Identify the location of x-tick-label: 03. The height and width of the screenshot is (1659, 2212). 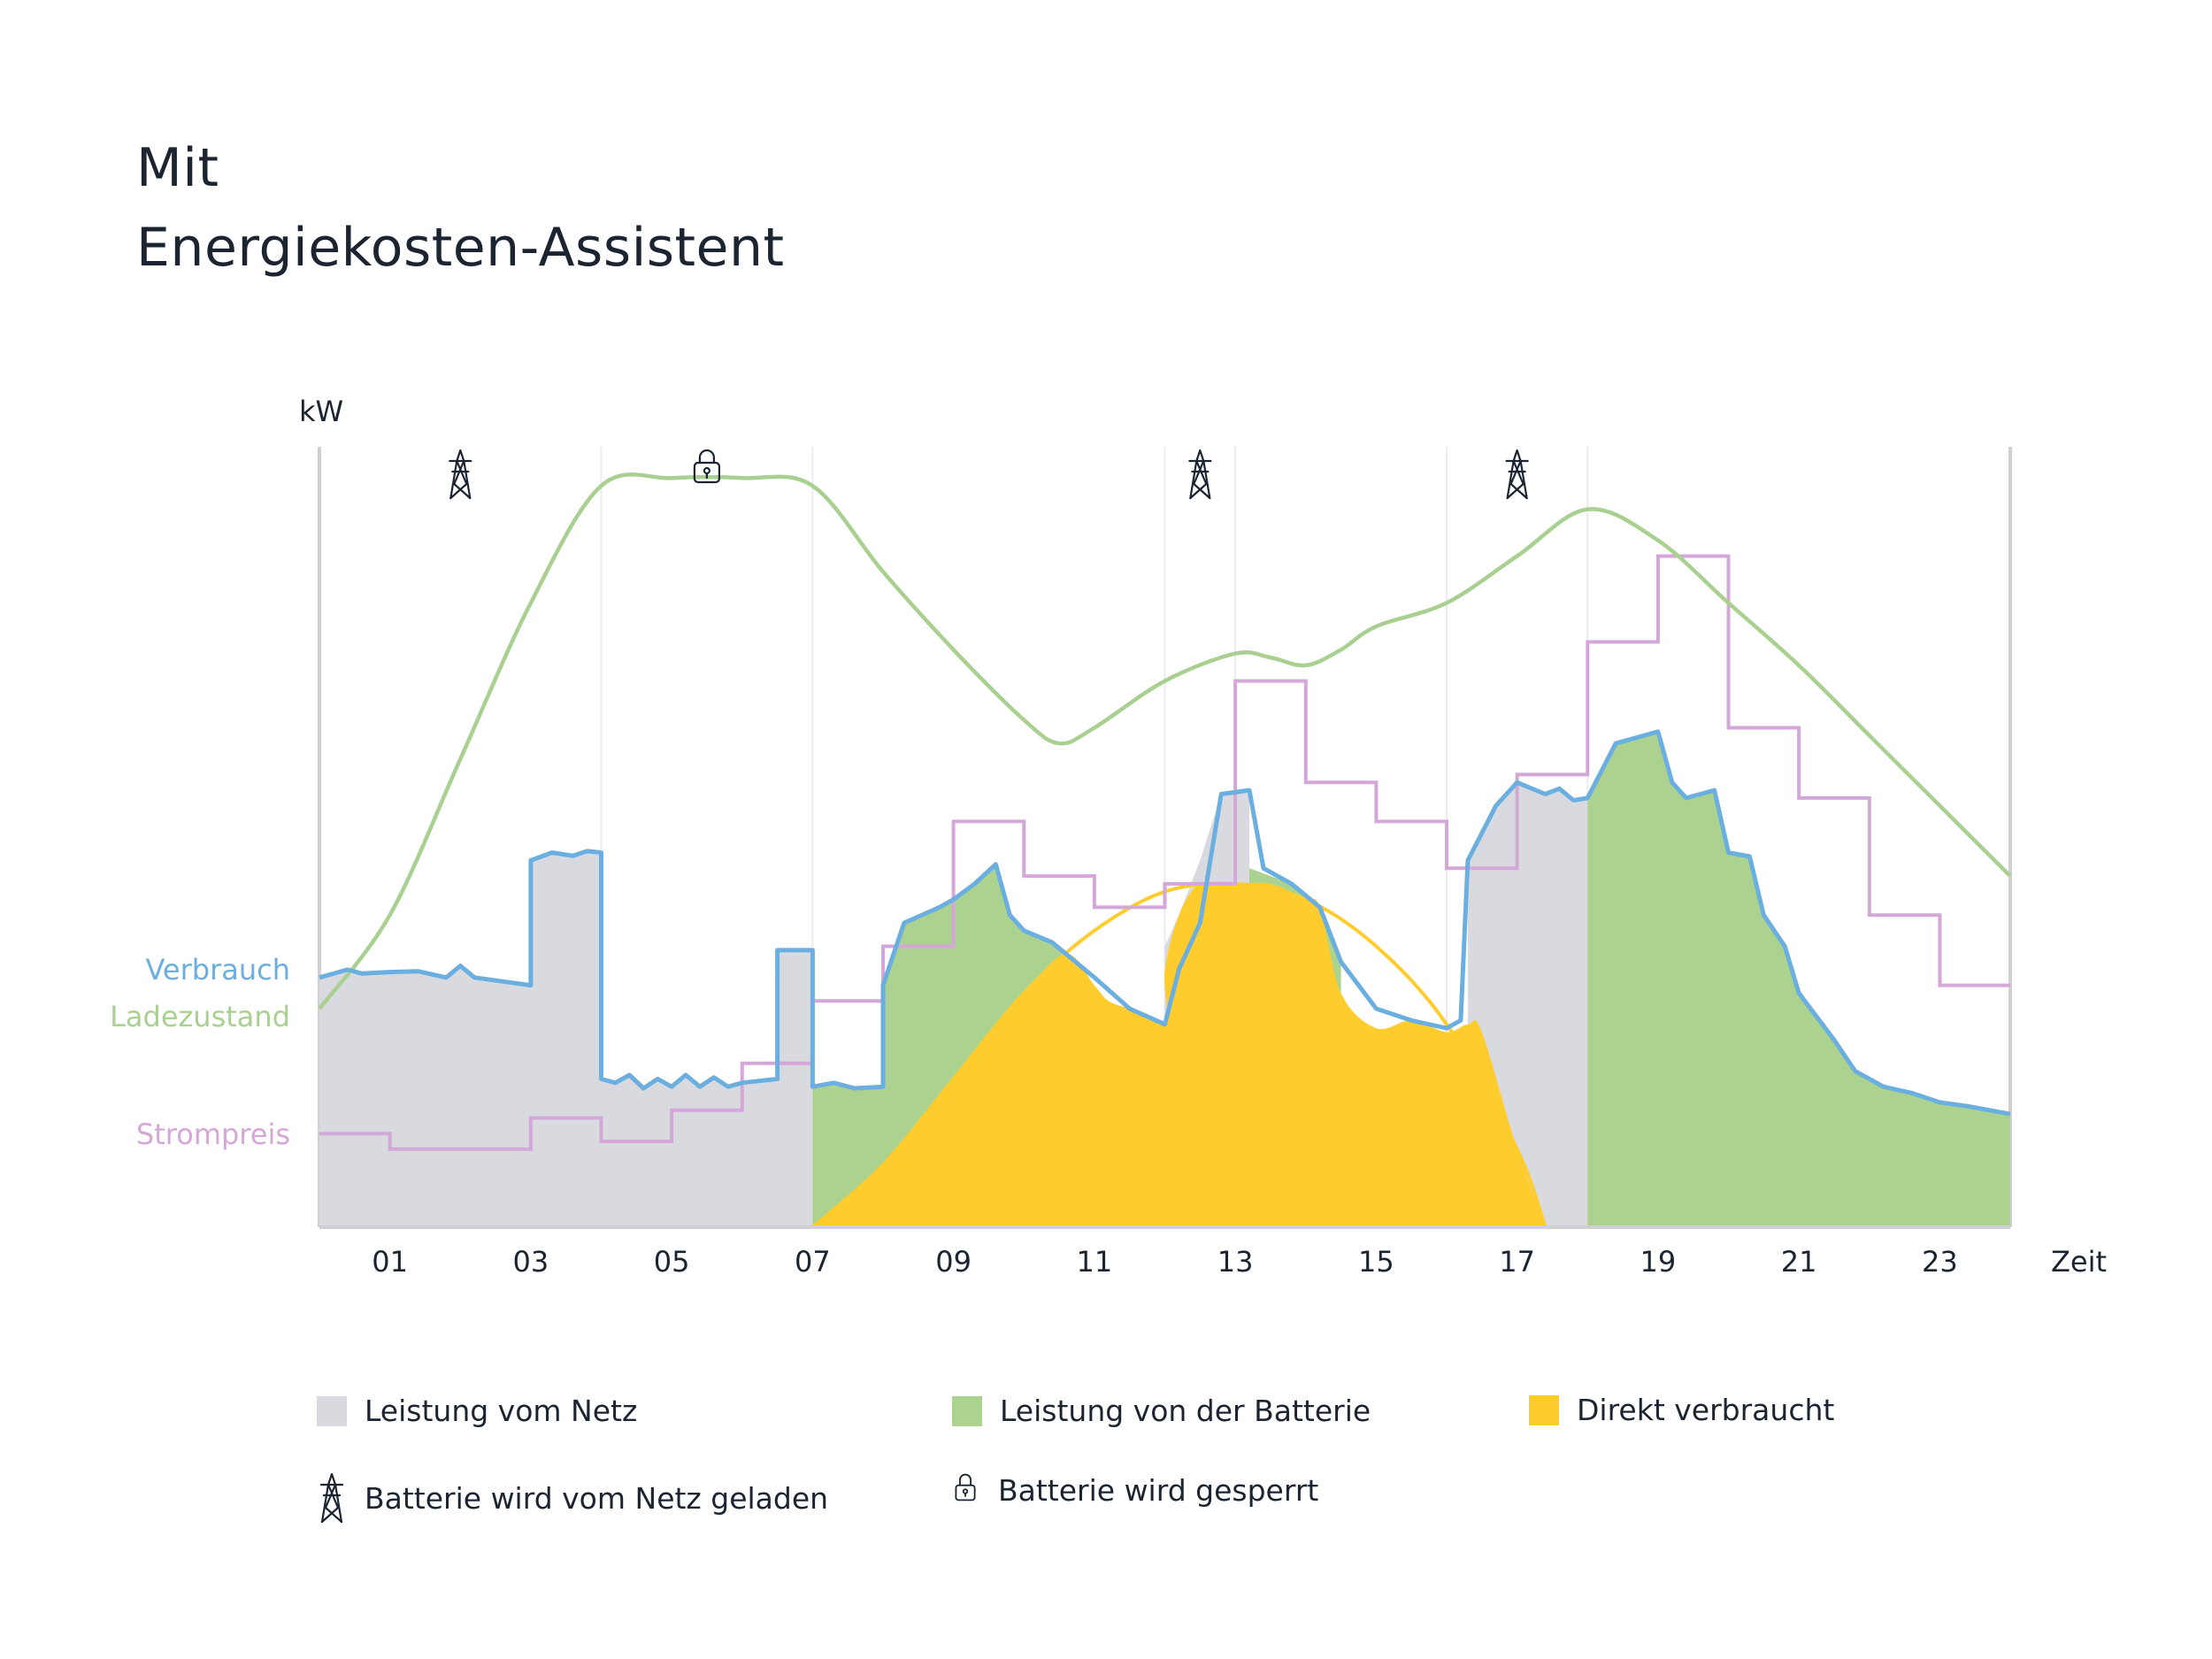
(531, 1262).